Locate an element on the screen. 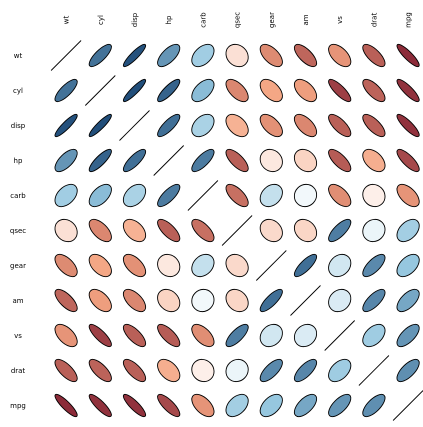  cell-carb-qsec is located at coordinates (237, 195).